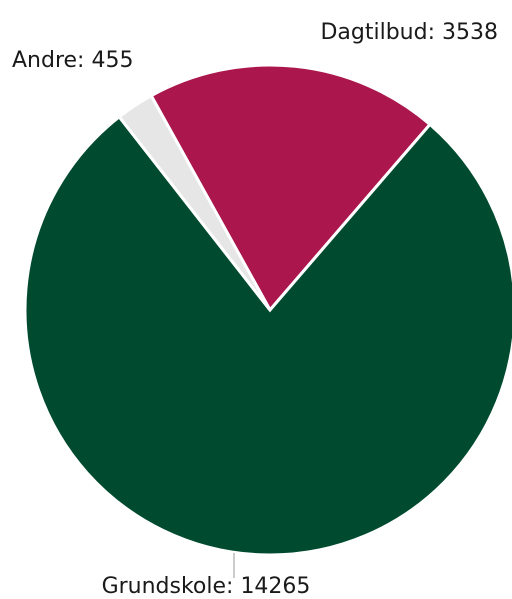 Image resolution: width=512 pixels, height=599 pixels. What do you see at coordinates (409, 32) in the screenshot?
I see `label-dagtilbud: Dagtilbud: 3538` at bounding box center [409, 32].